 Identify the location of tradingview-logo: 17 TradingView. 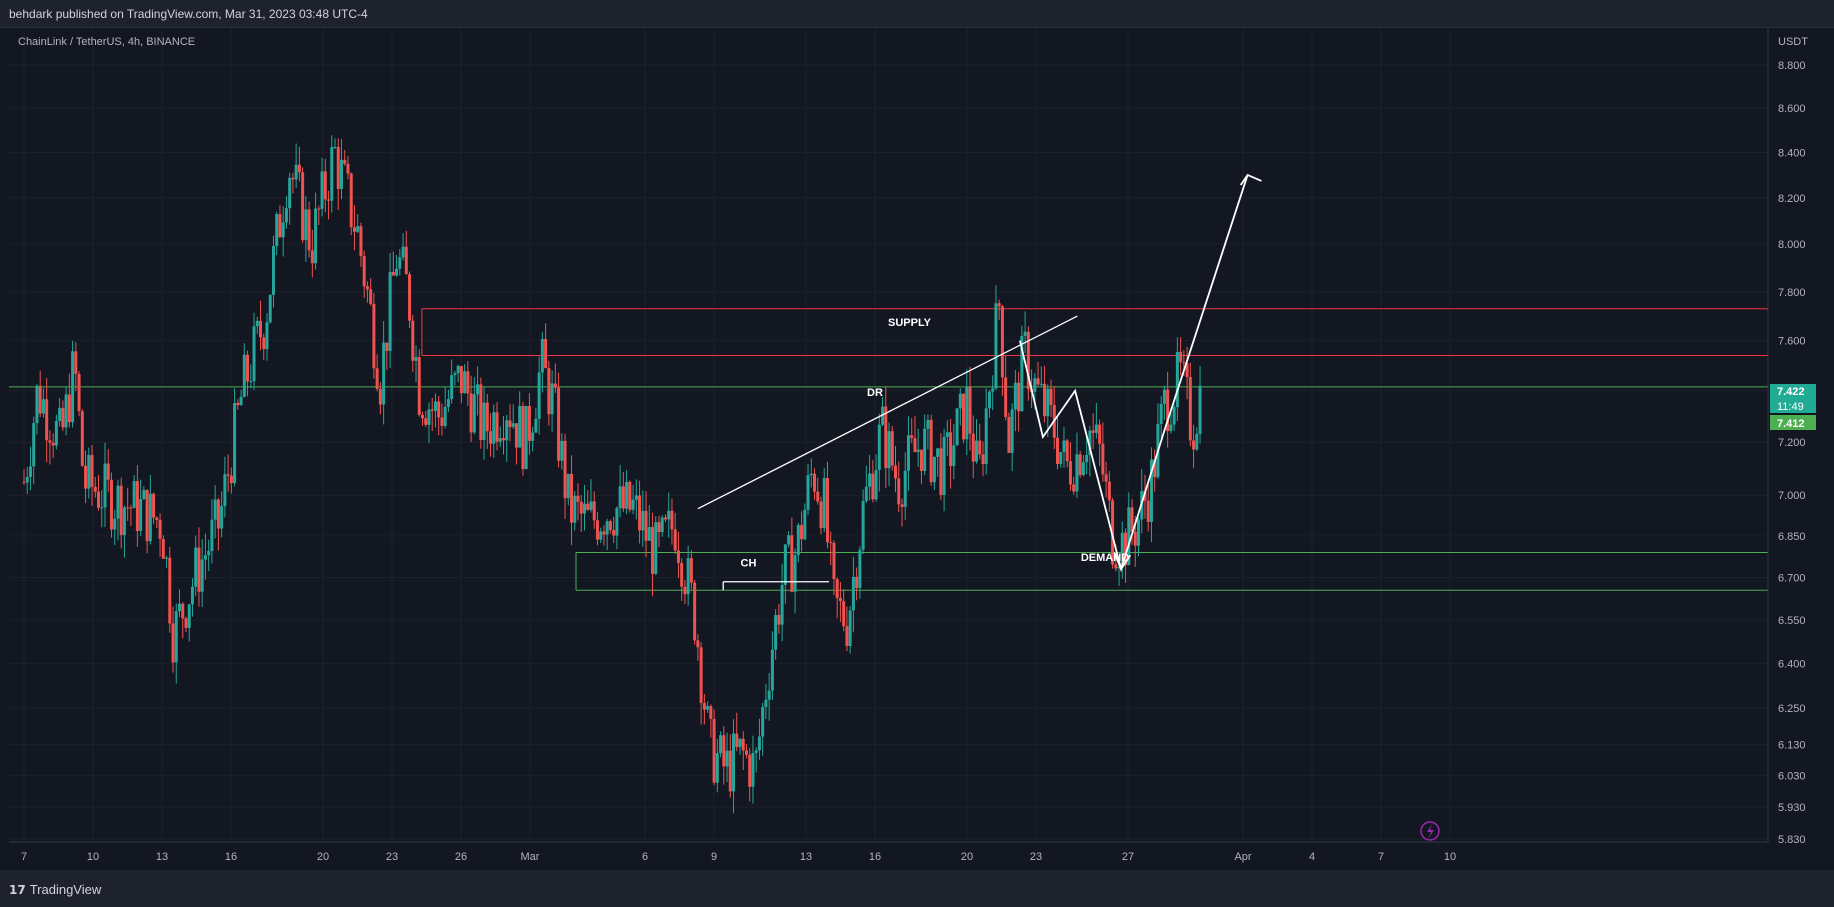
(55, 889).